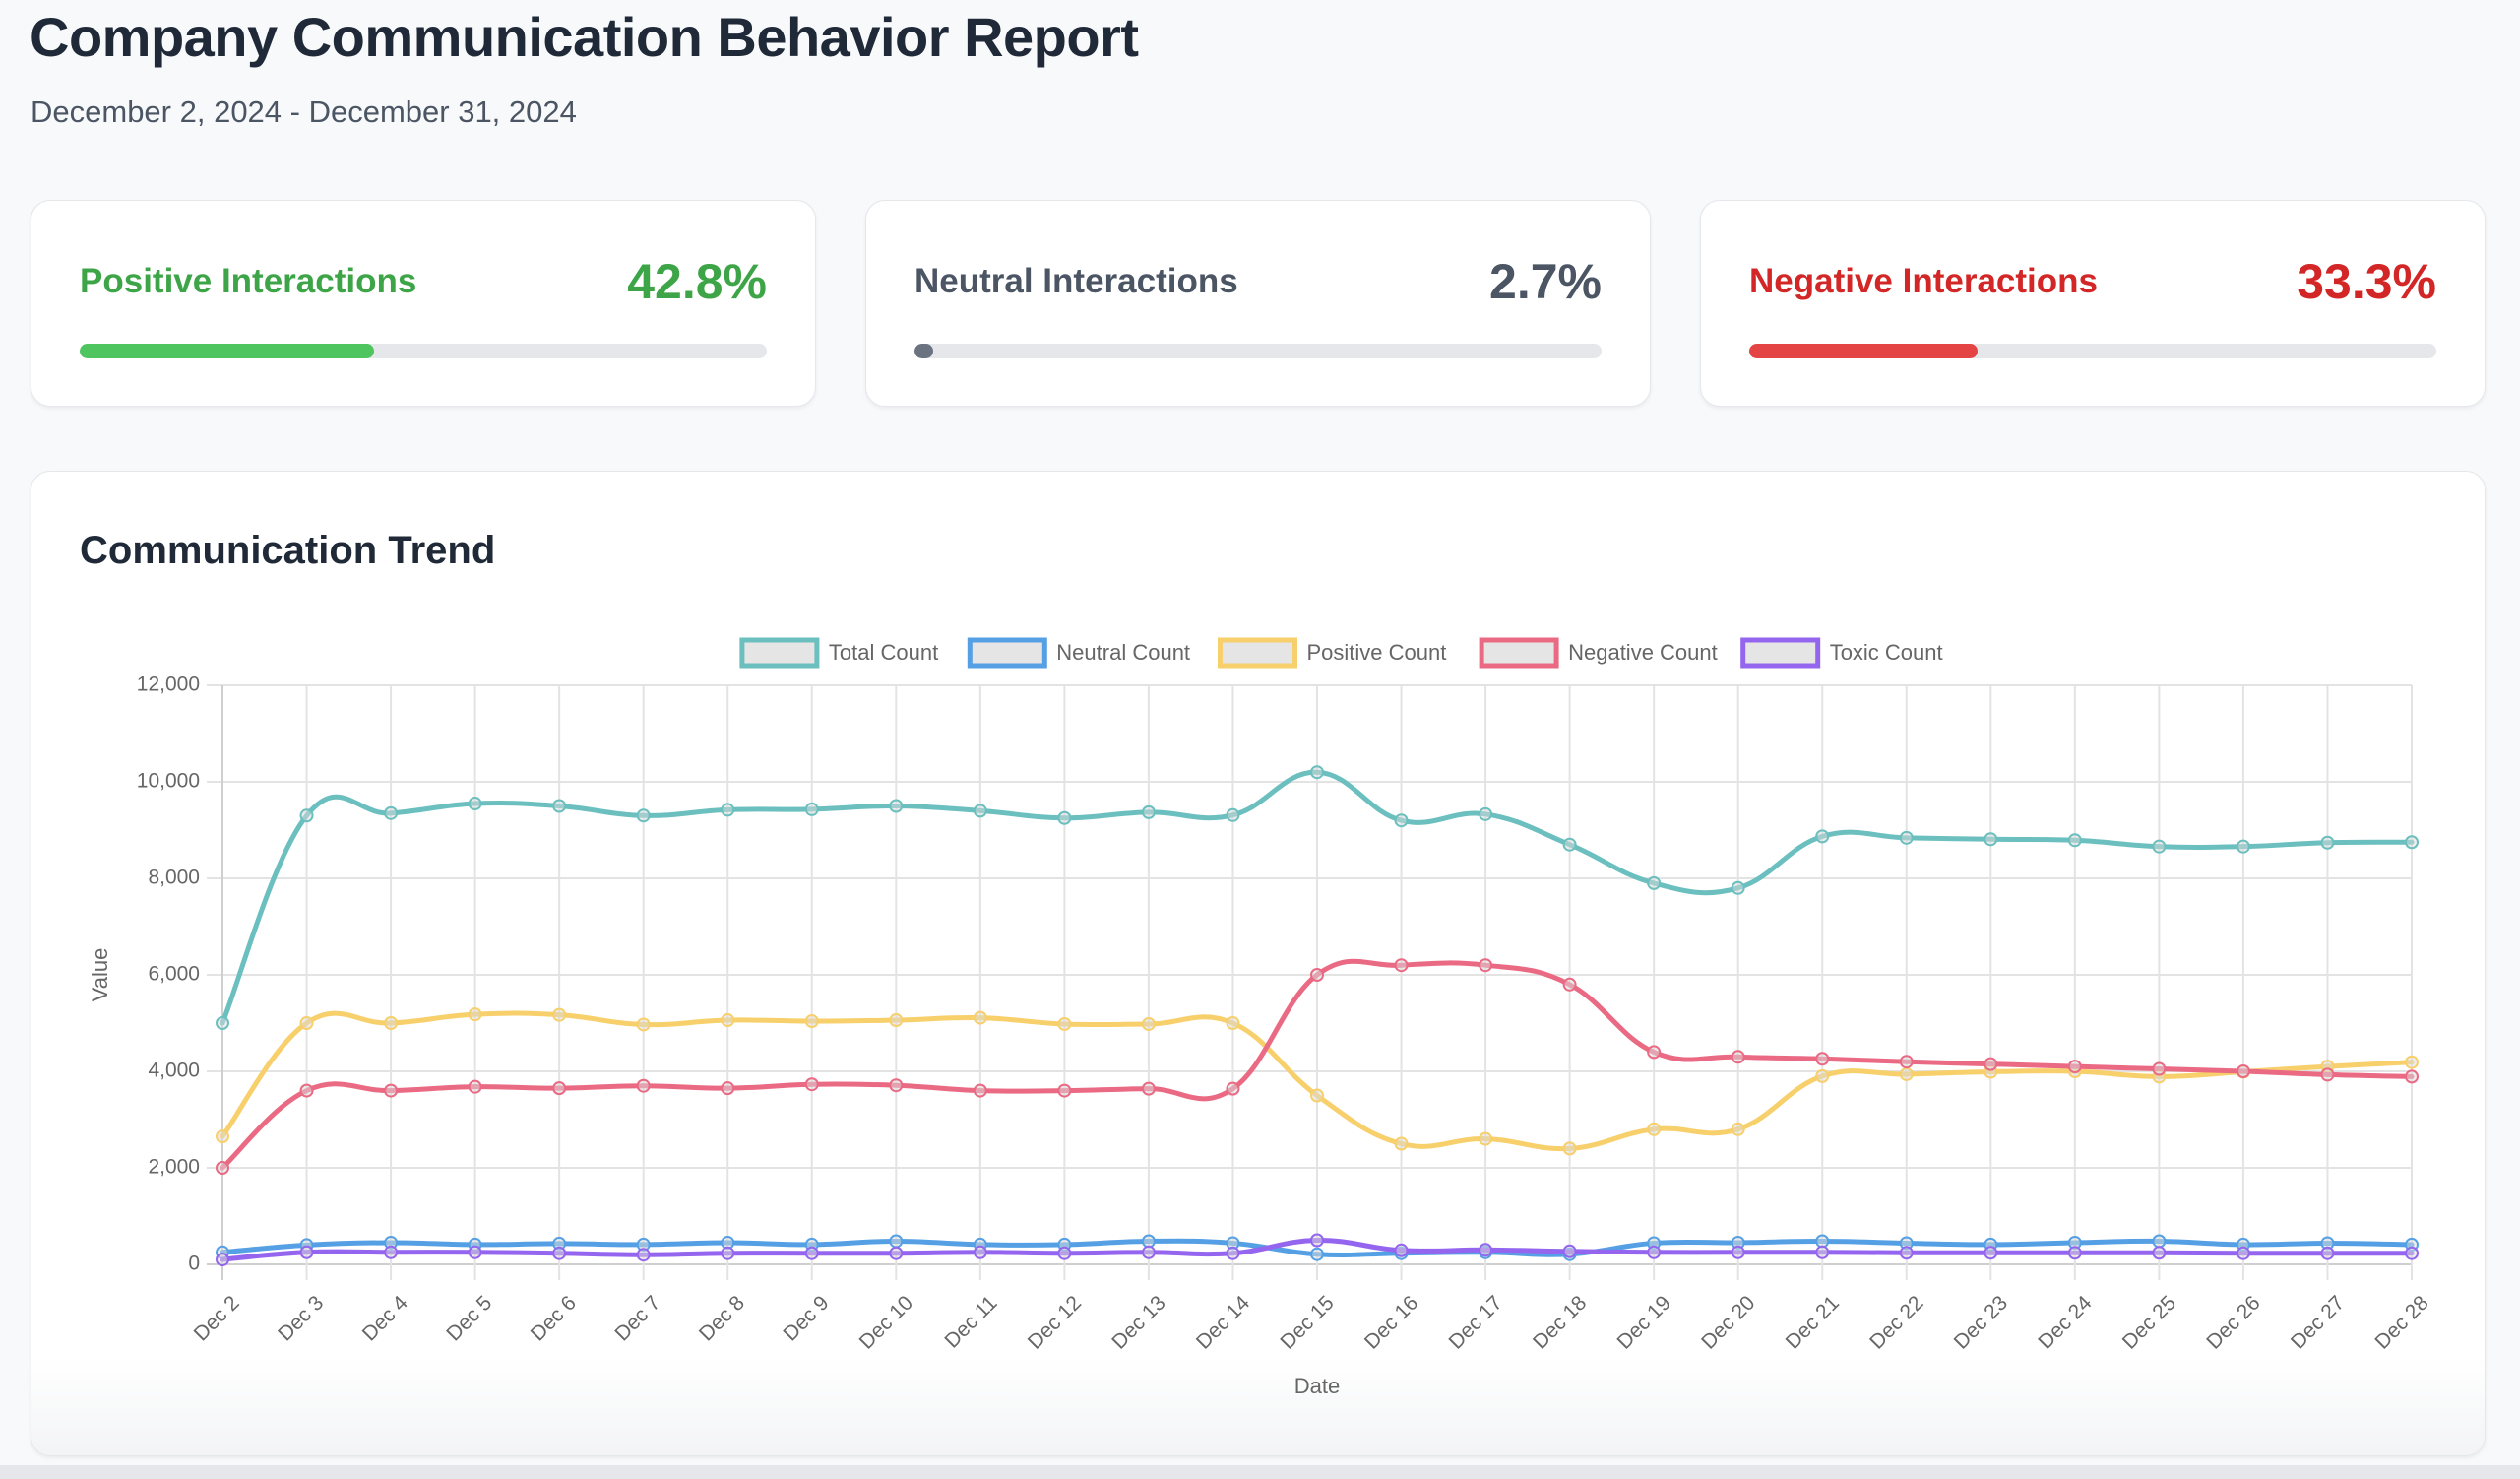 The image size is (2520, 1479). I want to click on y-tick-label: 6,000, so click(174, 974).